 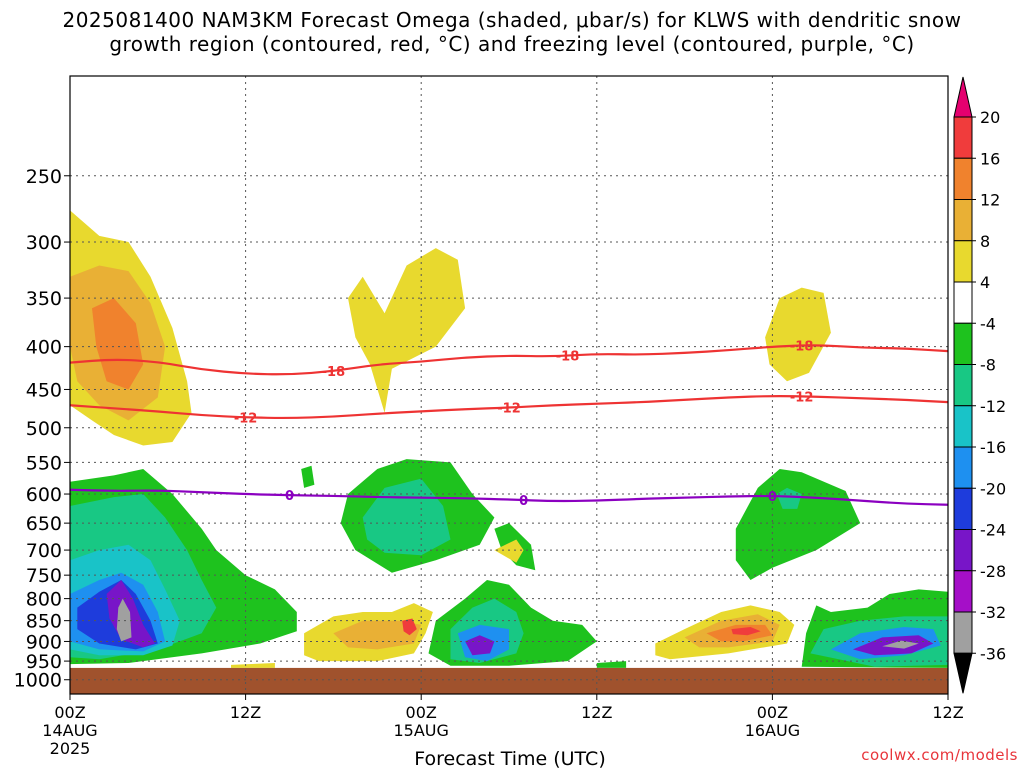 What do you see at coordinates (947, 712) in the screenshot?
I see `x-tick-label-5: 12Z` at bounding box center [947, 712].